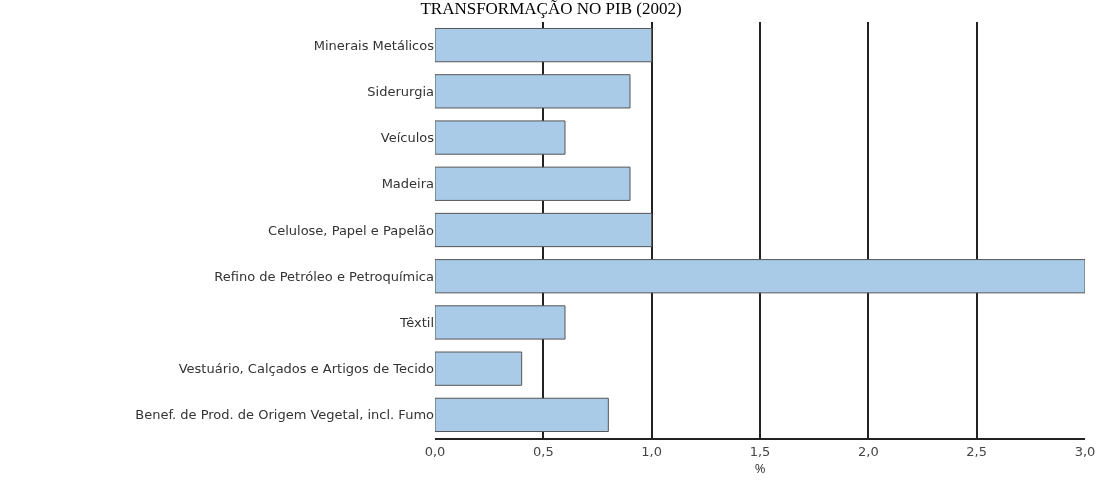 The width and height of the screenshot is (1102, 485). Describe the element at coordinates (351, 230) in the screenshot. I see `y-tick-label: Celulose, Papel e Papelão` at that location.